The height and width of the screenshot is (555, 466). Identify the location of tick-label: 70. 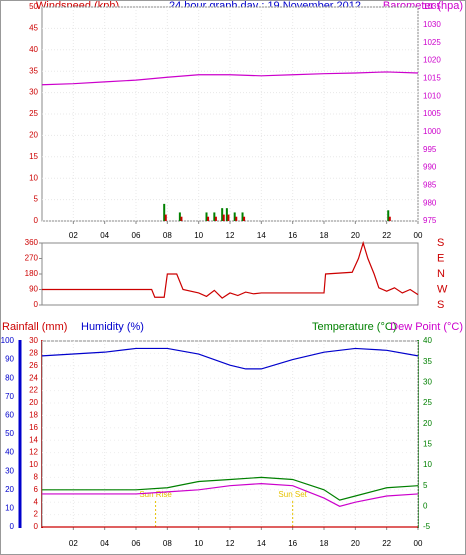
(9, 396).